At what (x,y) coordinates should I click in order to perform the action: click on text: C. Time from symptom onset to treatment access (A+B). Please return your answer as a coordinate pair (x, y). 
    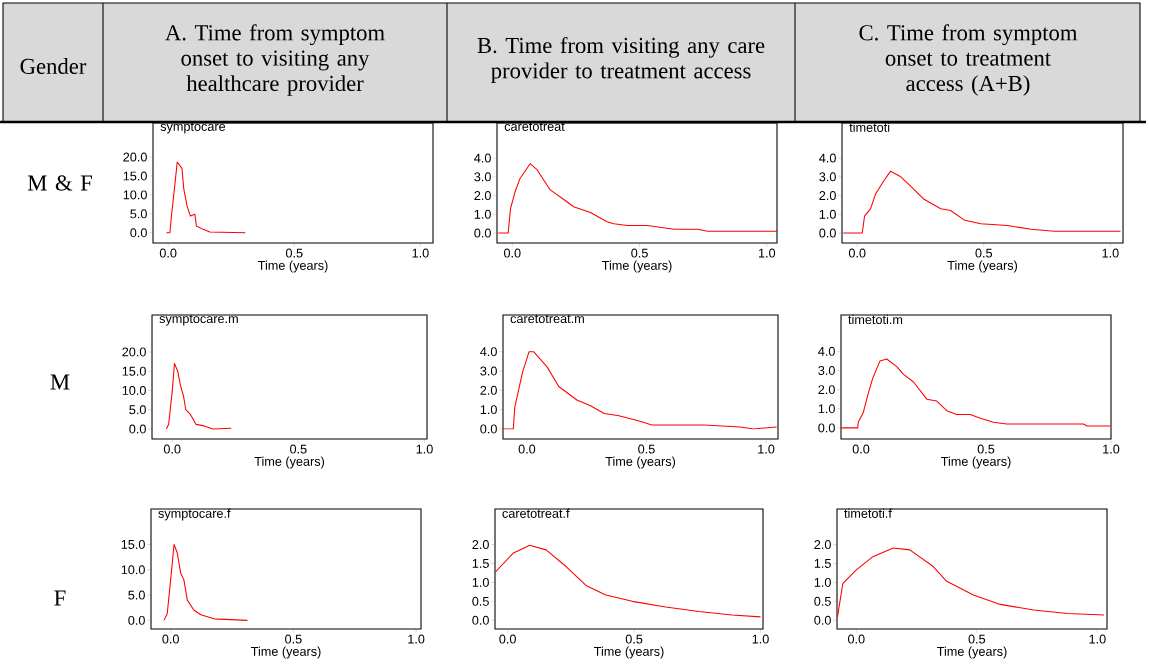
    Looking at the image, I should click on (968, 60).